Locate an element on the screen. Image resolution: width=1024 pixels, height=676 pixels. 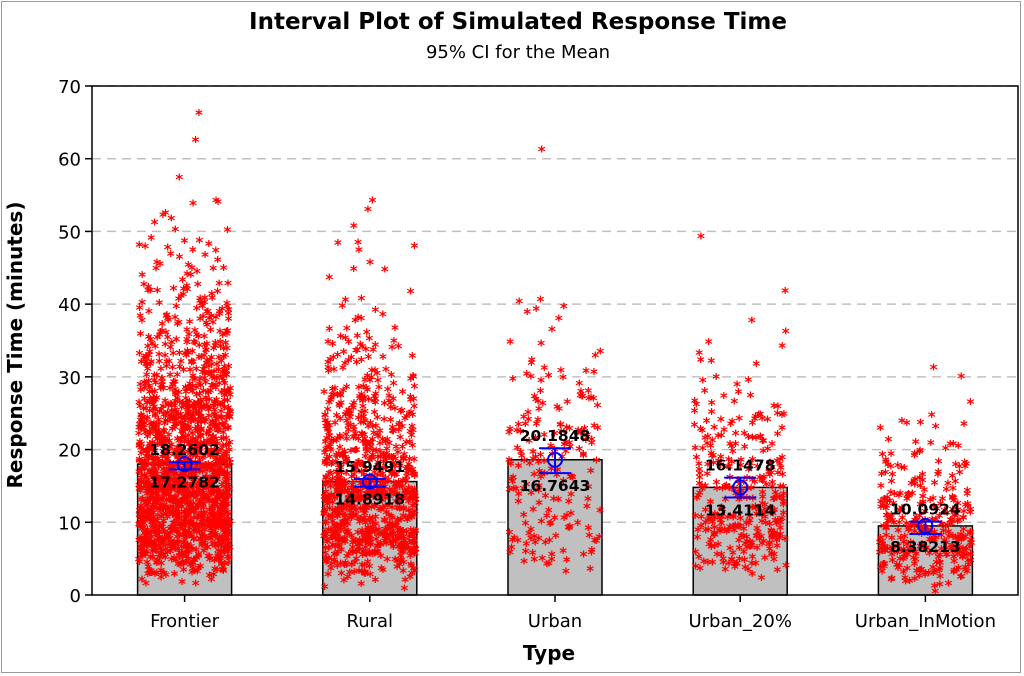
y-tick-label: 10 is located at coordinates (69, 523).